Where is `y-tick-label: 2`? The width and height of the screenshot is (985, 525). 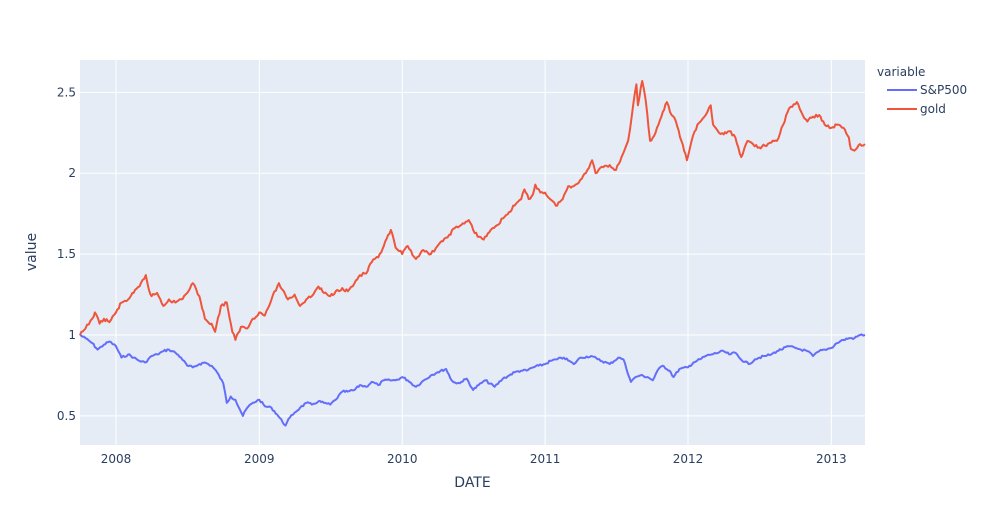
y-tick-label: 2 is located at coordinates (72, 173).